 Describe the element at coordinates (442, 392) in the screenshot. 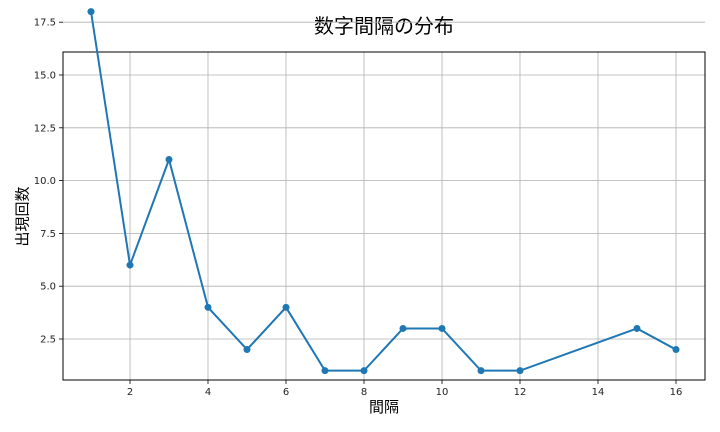

I see `x-tick-label: 10` at that location.